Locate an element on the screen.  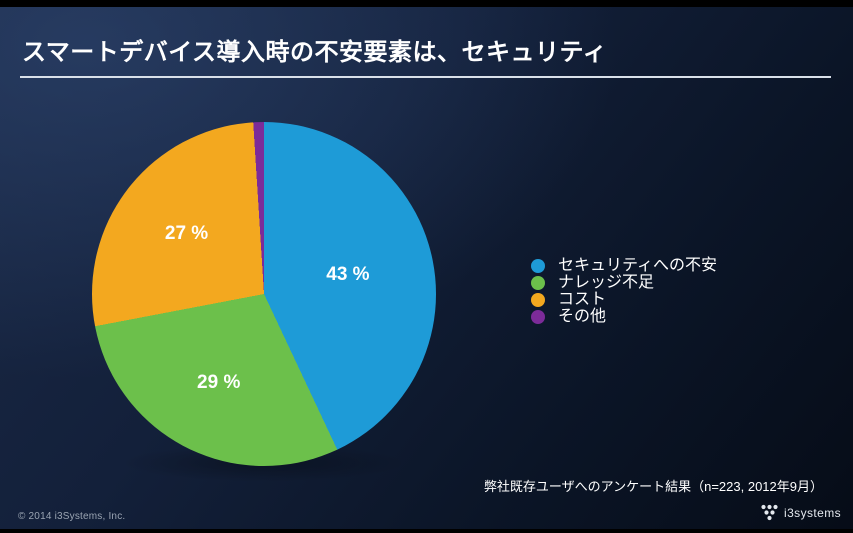
chart-legend: セキュリティへの不安 ナレッジ不足 コスト その他 is located at coordinates (624, 291).